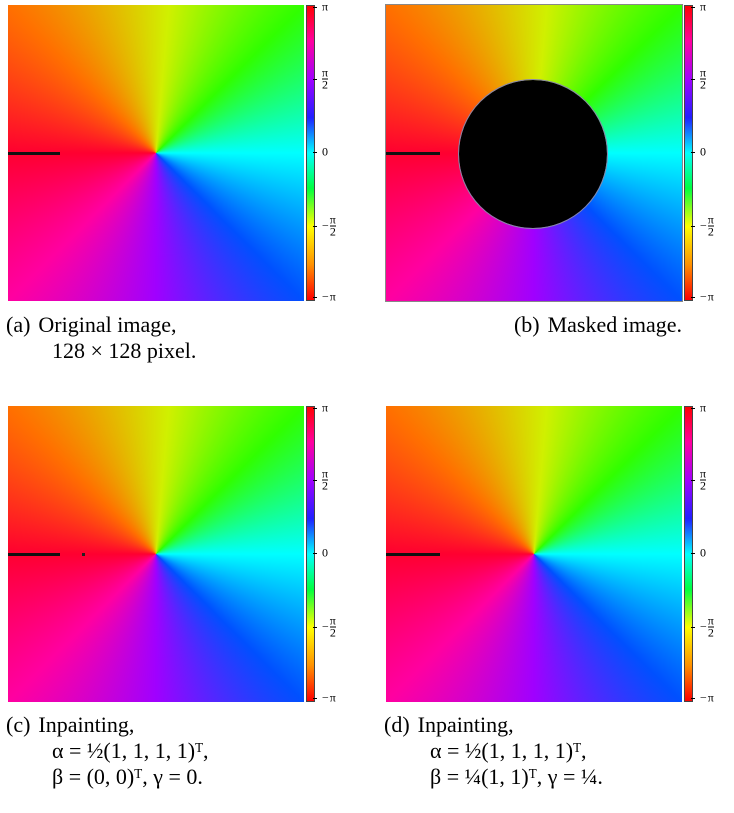 This screenshot has height=813, width=734. I want to click on caption-label: (a), so click(18, 324).